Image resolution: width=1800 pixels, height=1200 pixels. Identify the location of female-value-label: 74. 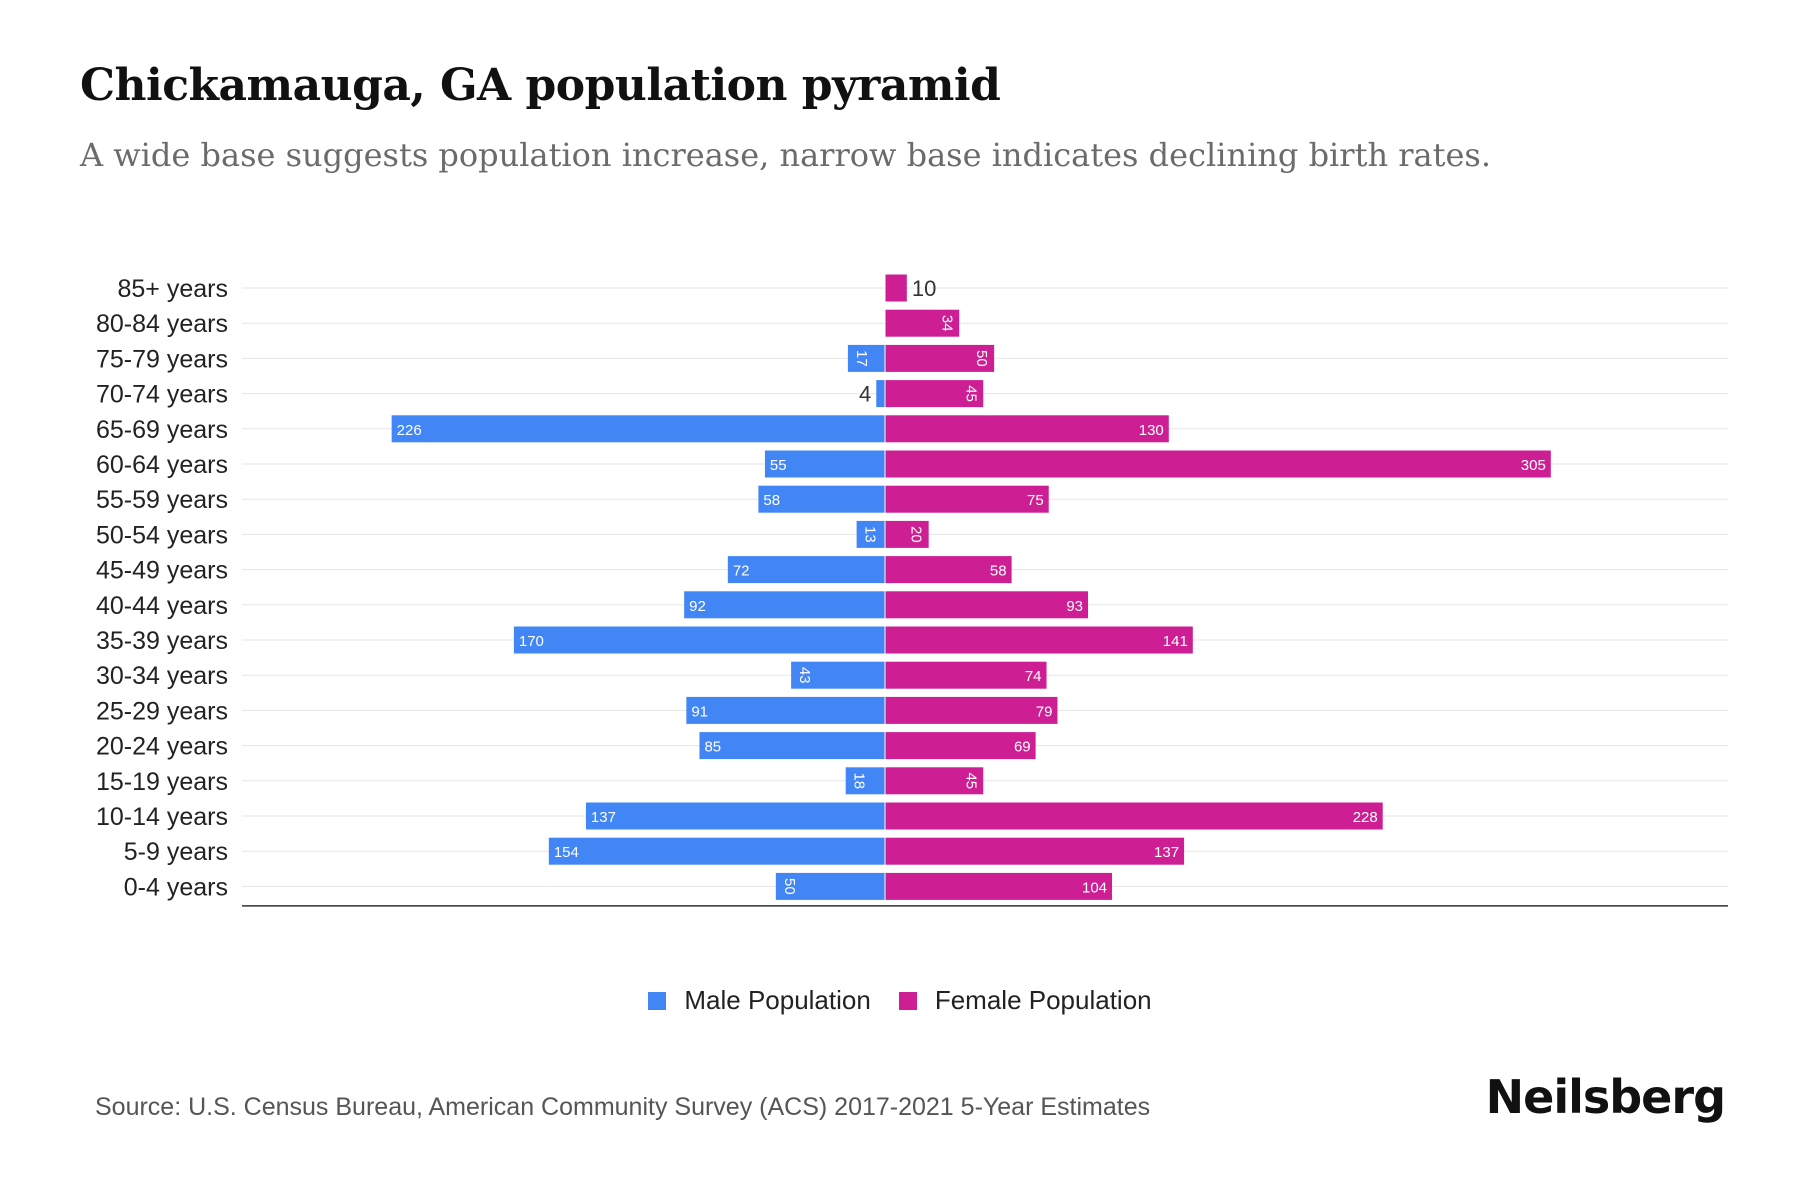
(1033, 676).